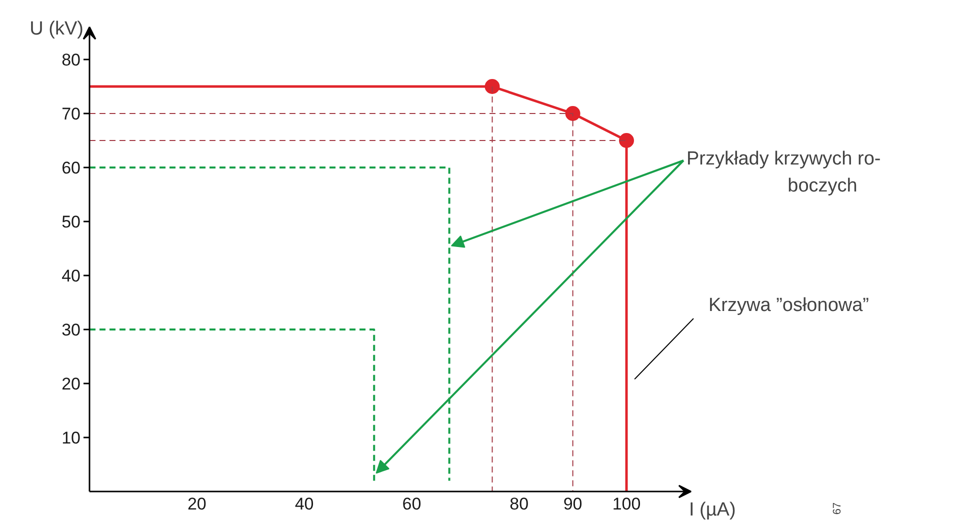 The width and height of the screenshot is (962, 526). Describe the element at coordinates (196, 504) in the screenshot. I see `x-tick-label: 20` at that location.